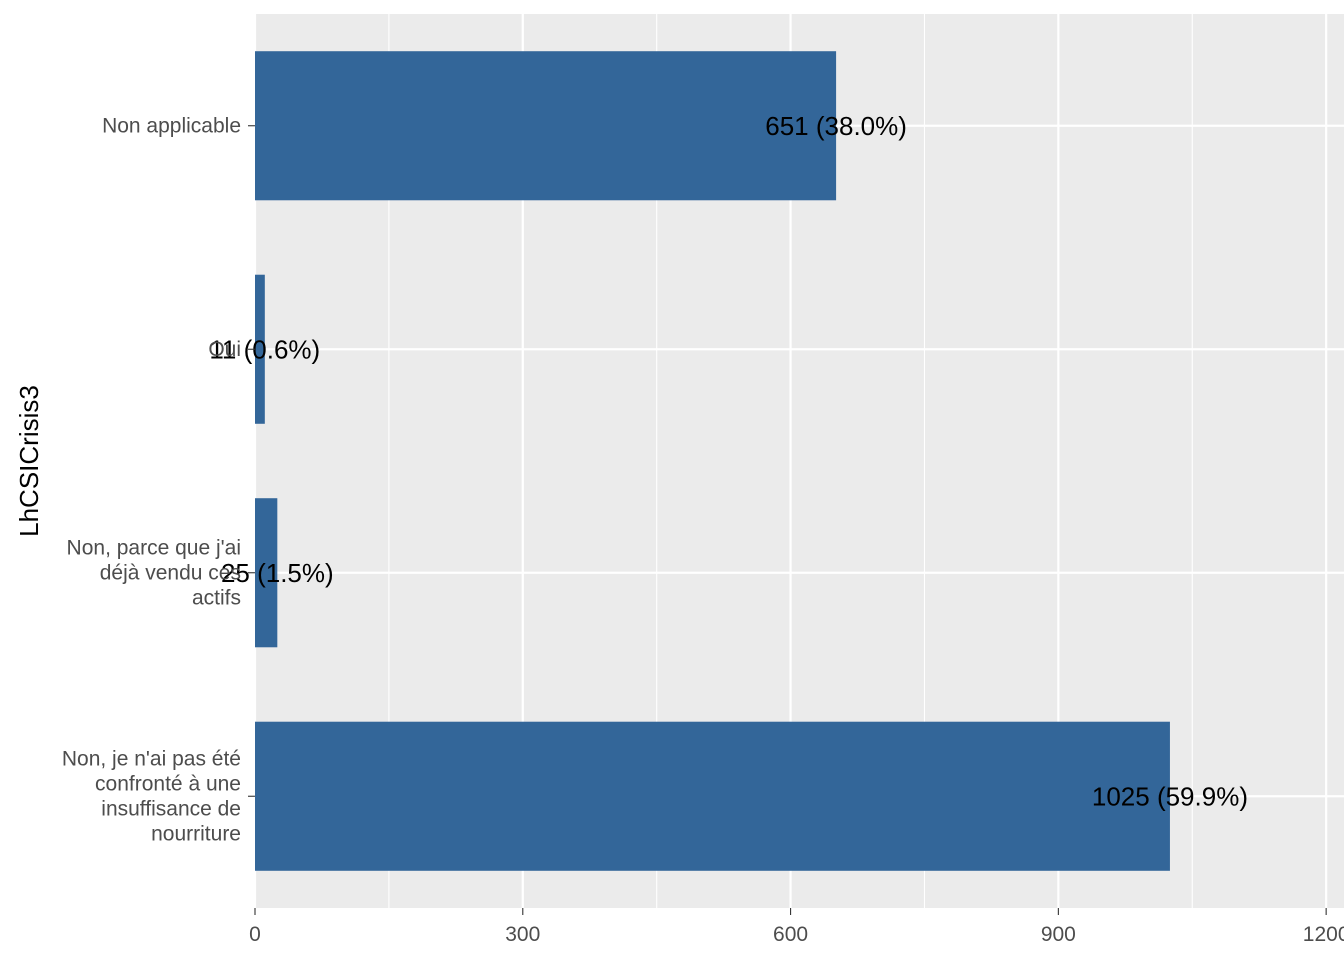  What do you see at coordinates (216, 597) in the screenshot?
I see `y-tick-label-line: actifs` at bounding box center [216, 597].